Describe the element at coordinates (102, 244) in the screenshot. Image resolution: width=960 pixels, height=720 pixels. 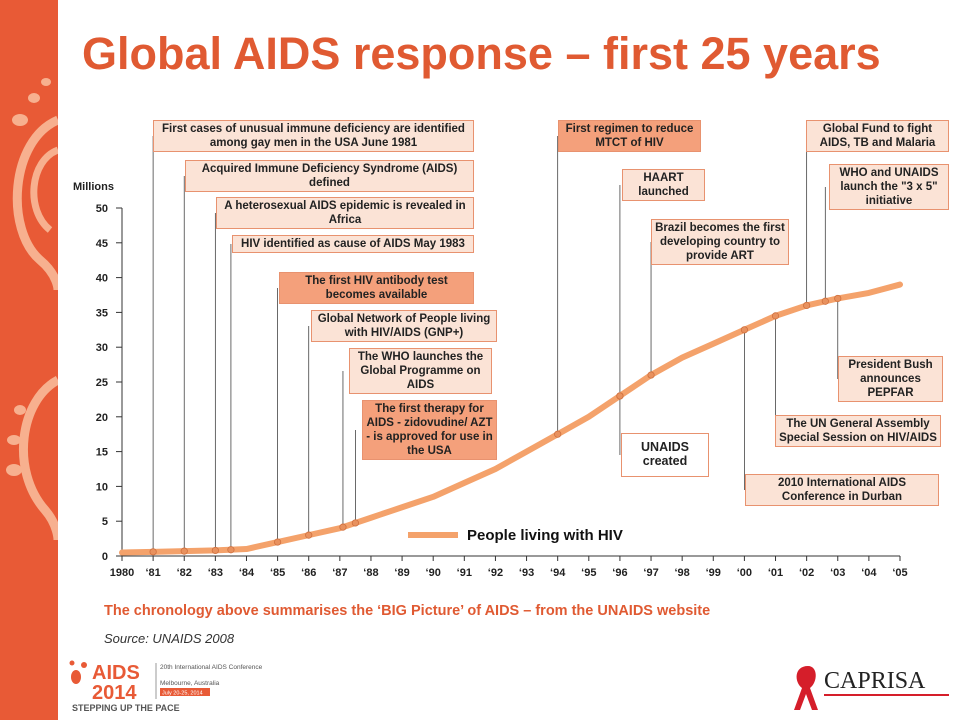
I see `y-tick-label: 45` at that location.